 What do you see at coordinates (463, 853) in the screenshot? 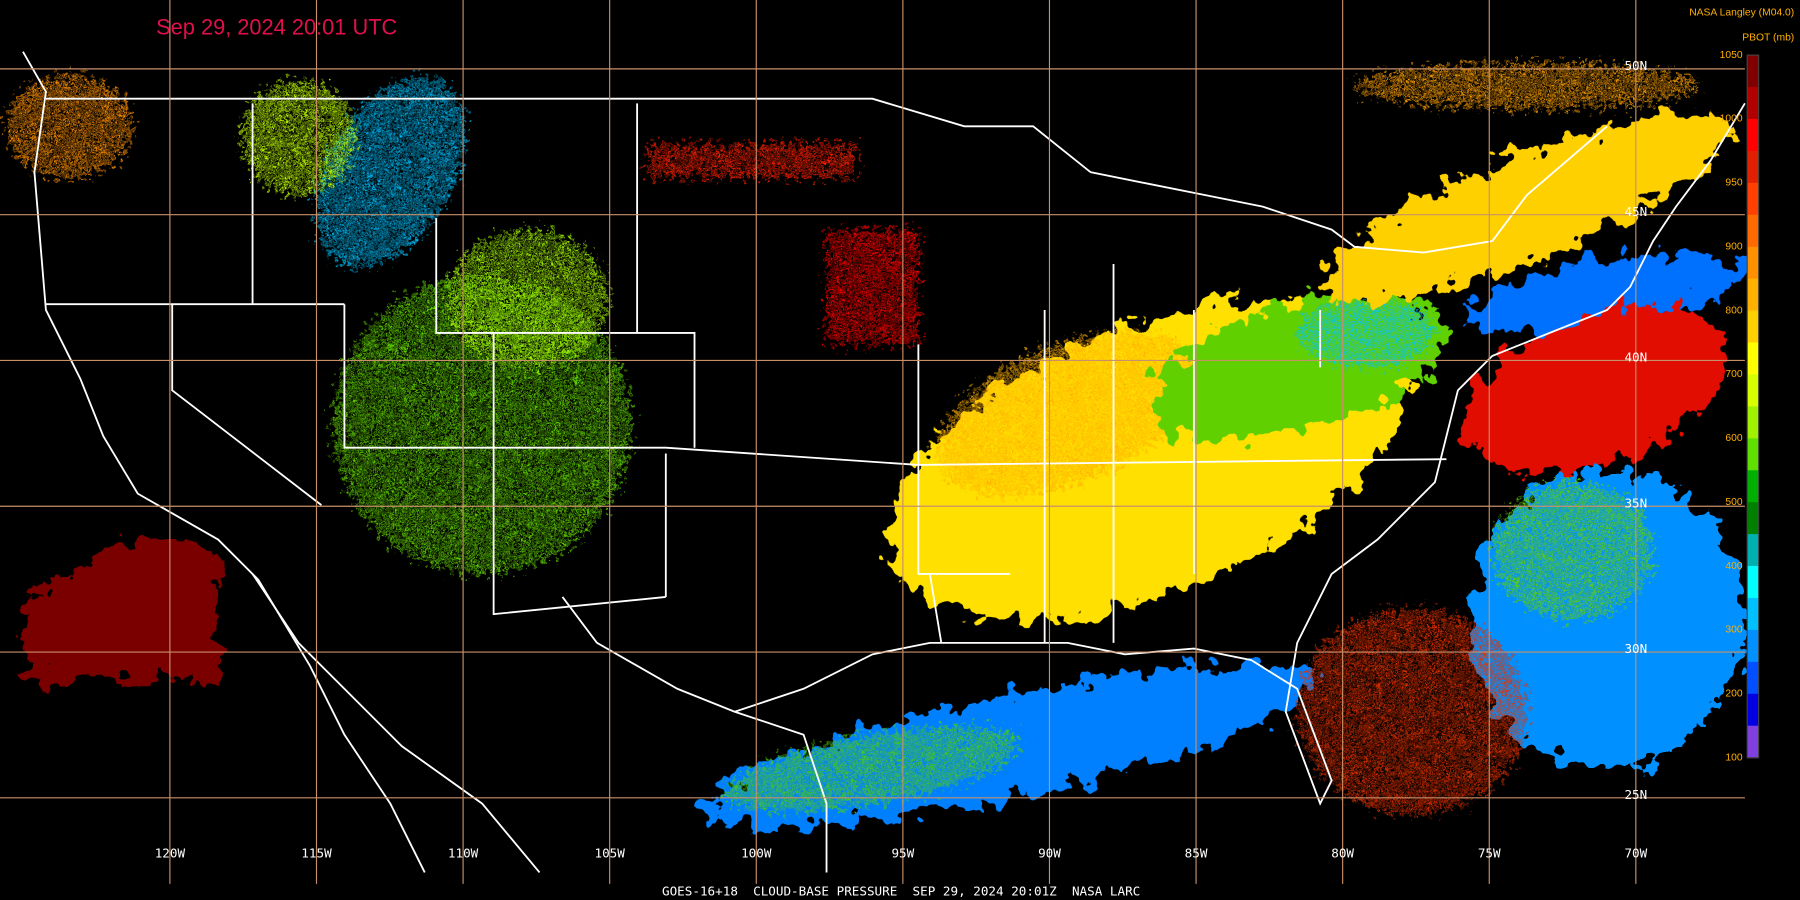
I see `longitude-label: 110W` at bounding box center [463, 853].